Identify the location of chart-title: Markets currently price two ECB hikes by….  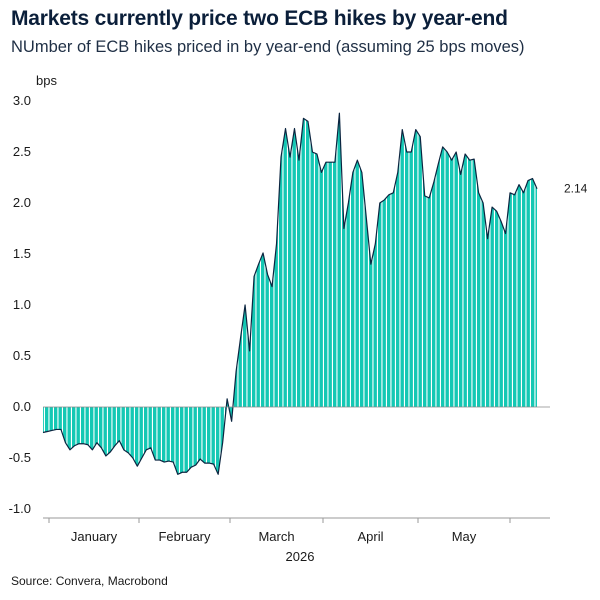
(259, 18).